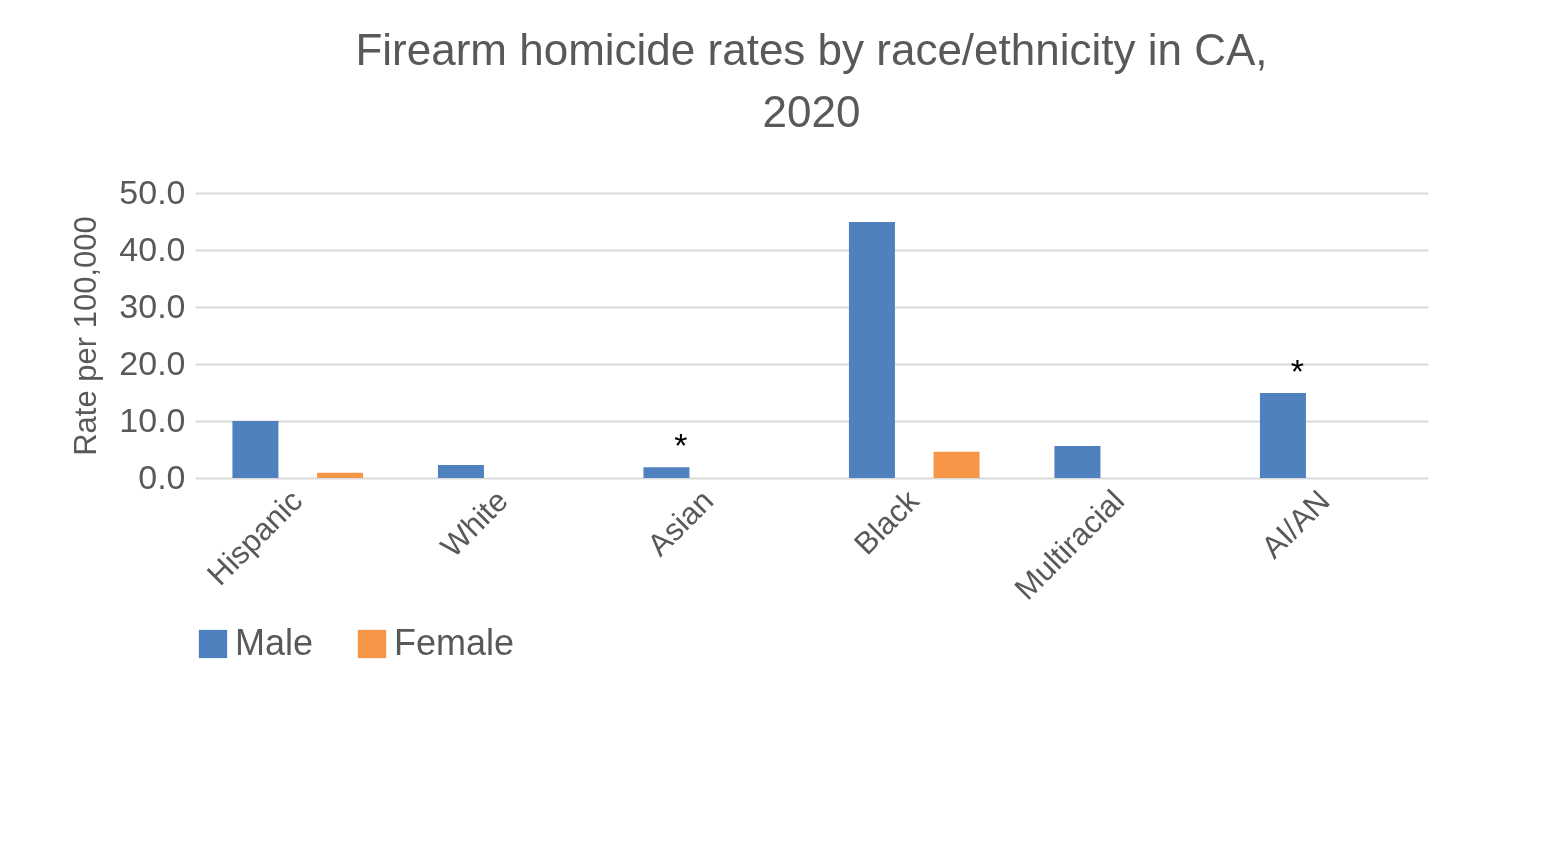 Image resolution: width=1551 pixels, height=863 pixels. What do you see at coordinates (152, 191) in the screenshot?
I see `y-tick-label: 50.0` at bounding box center [152, 191].